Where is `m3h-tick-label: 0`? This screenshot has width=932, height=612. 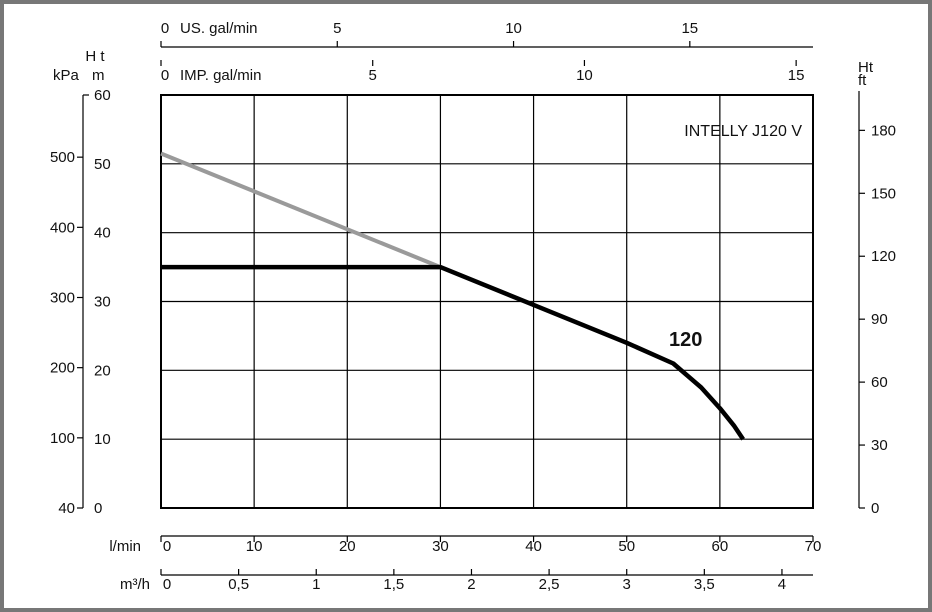 m3h-tick-label: 0 is located at coordinates (167, 584).